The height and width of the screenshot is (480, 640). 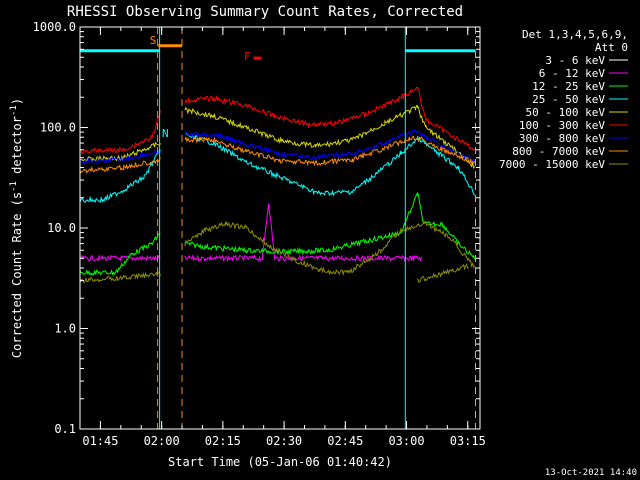 I want to click on legend-label-4: 50 - 100 keV, so click(x=566, y=112).